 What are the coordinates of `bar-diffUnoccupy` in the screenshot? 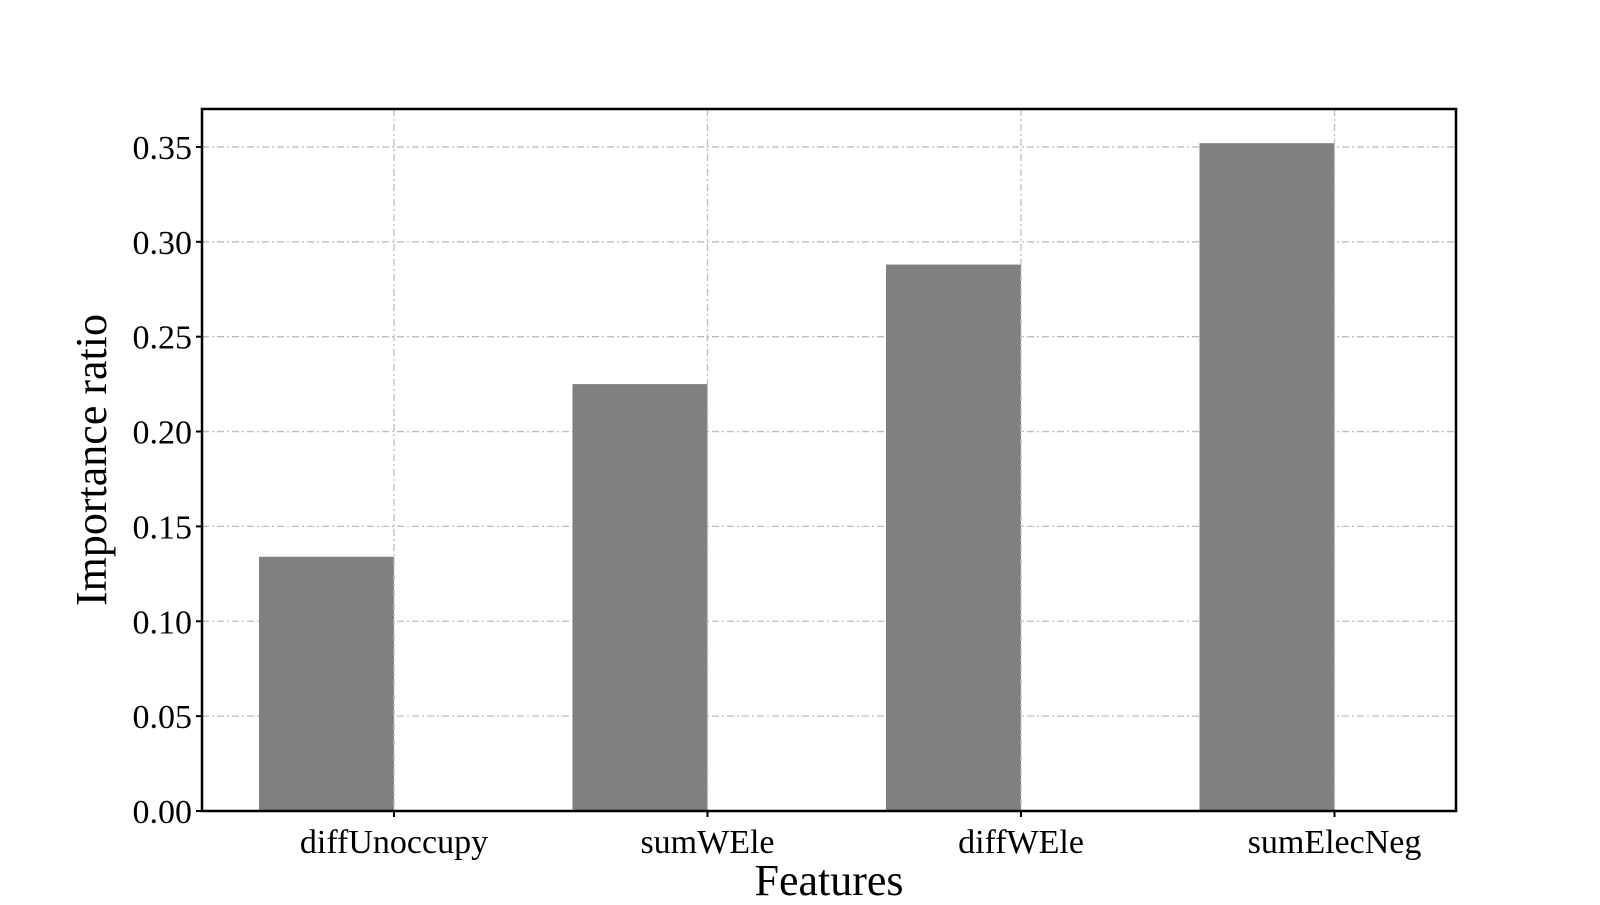 It's located at (326, 683).